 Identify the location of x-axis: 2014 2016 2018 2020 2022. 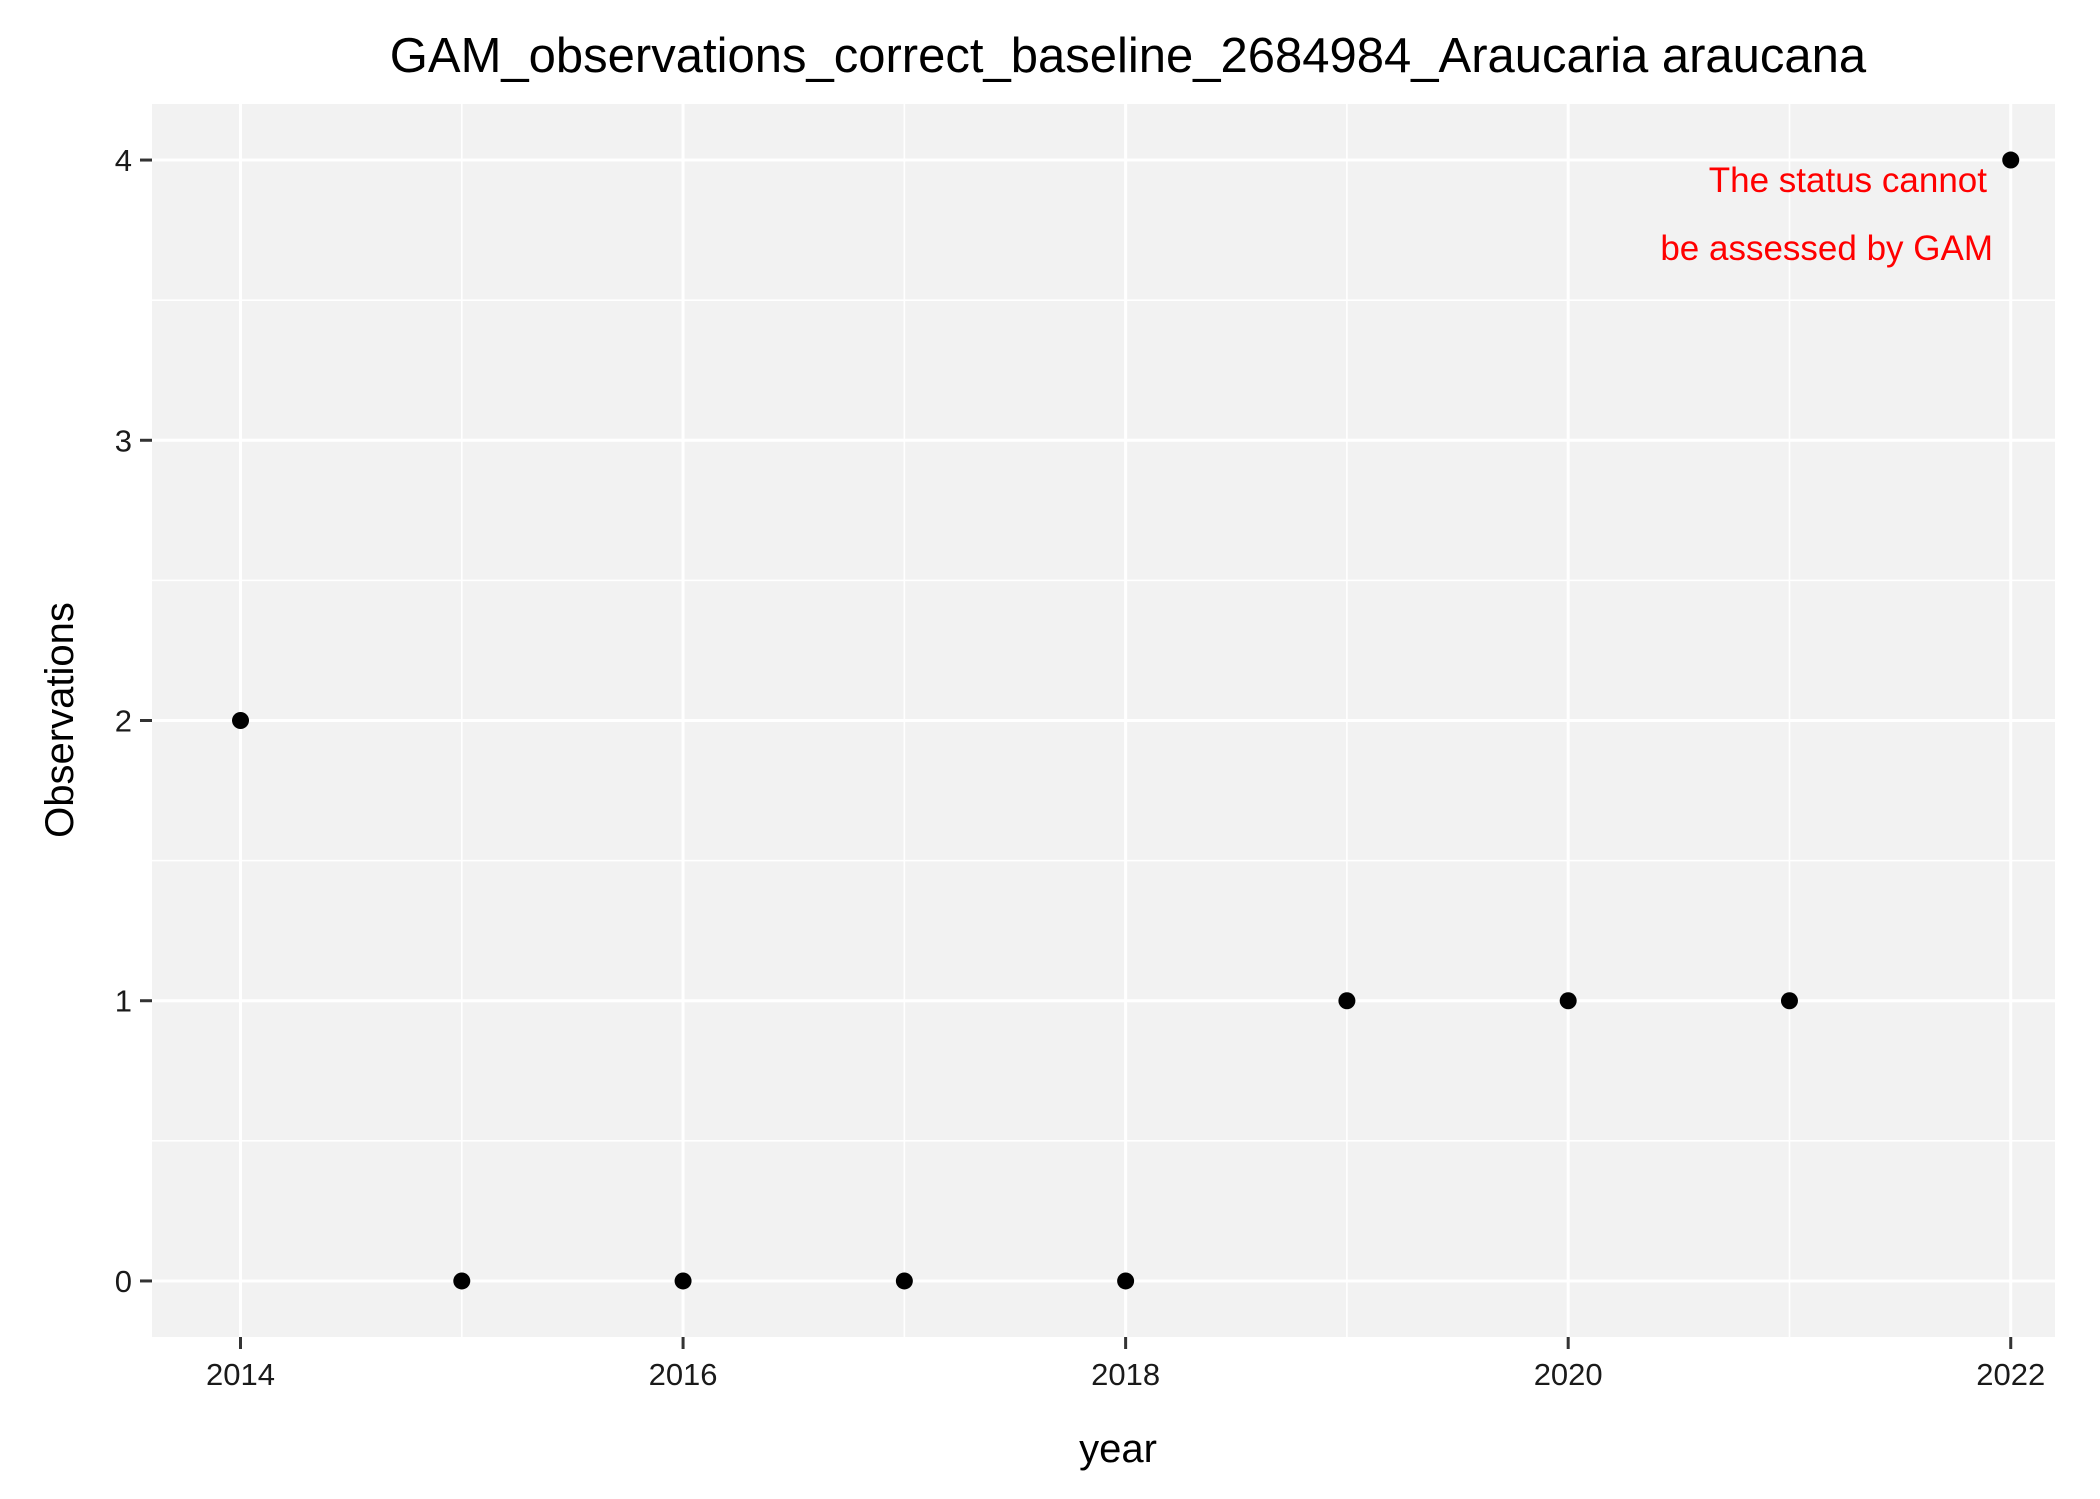
(1125, 1364).